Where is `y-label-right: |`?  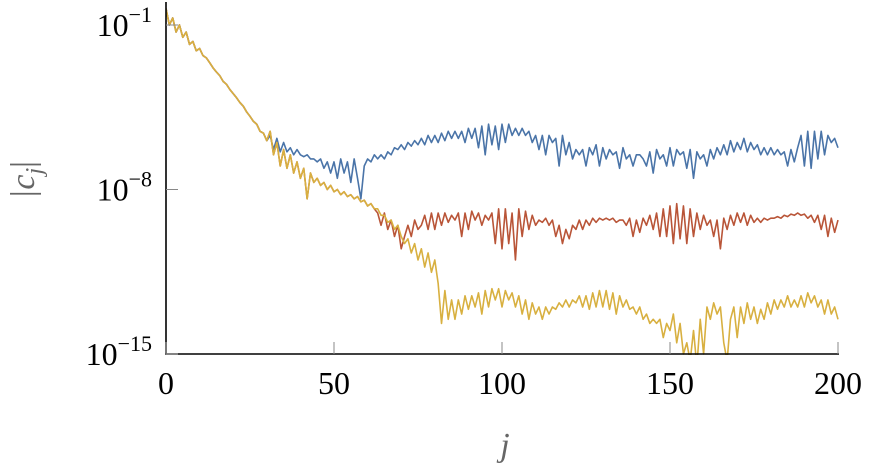 y-label-right: | is located at coordinates (23, 164).